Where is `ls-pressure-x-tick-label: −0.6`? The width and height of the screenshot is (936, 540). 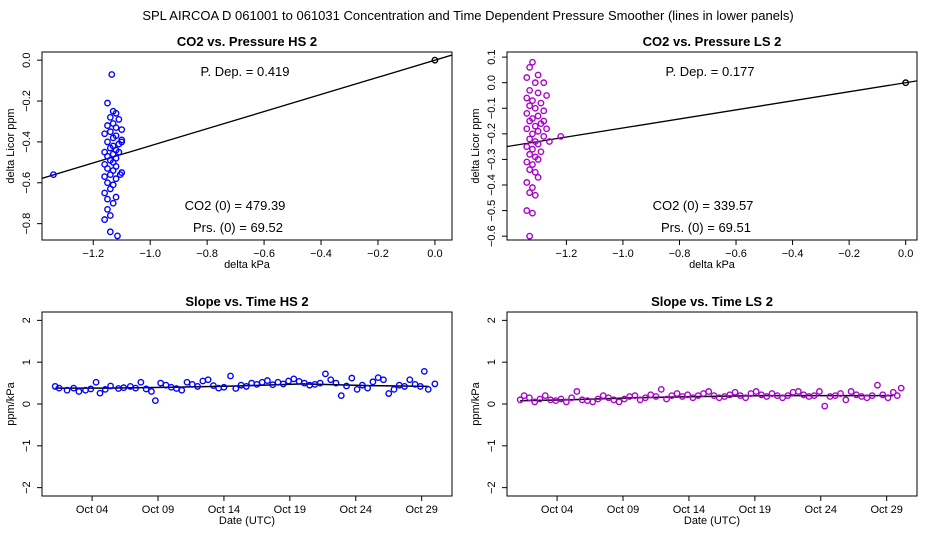
ls-pressure-x-tick-label: −0.6 is located at coordinates (736, 254).